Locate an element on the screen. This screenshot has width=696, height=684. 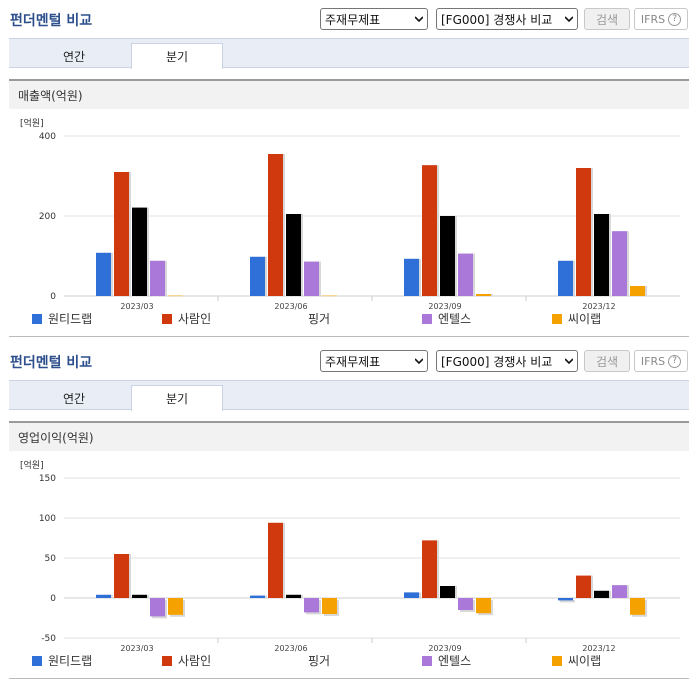
x-tick-label: 2023/12 is located at coordinates (598, 306).